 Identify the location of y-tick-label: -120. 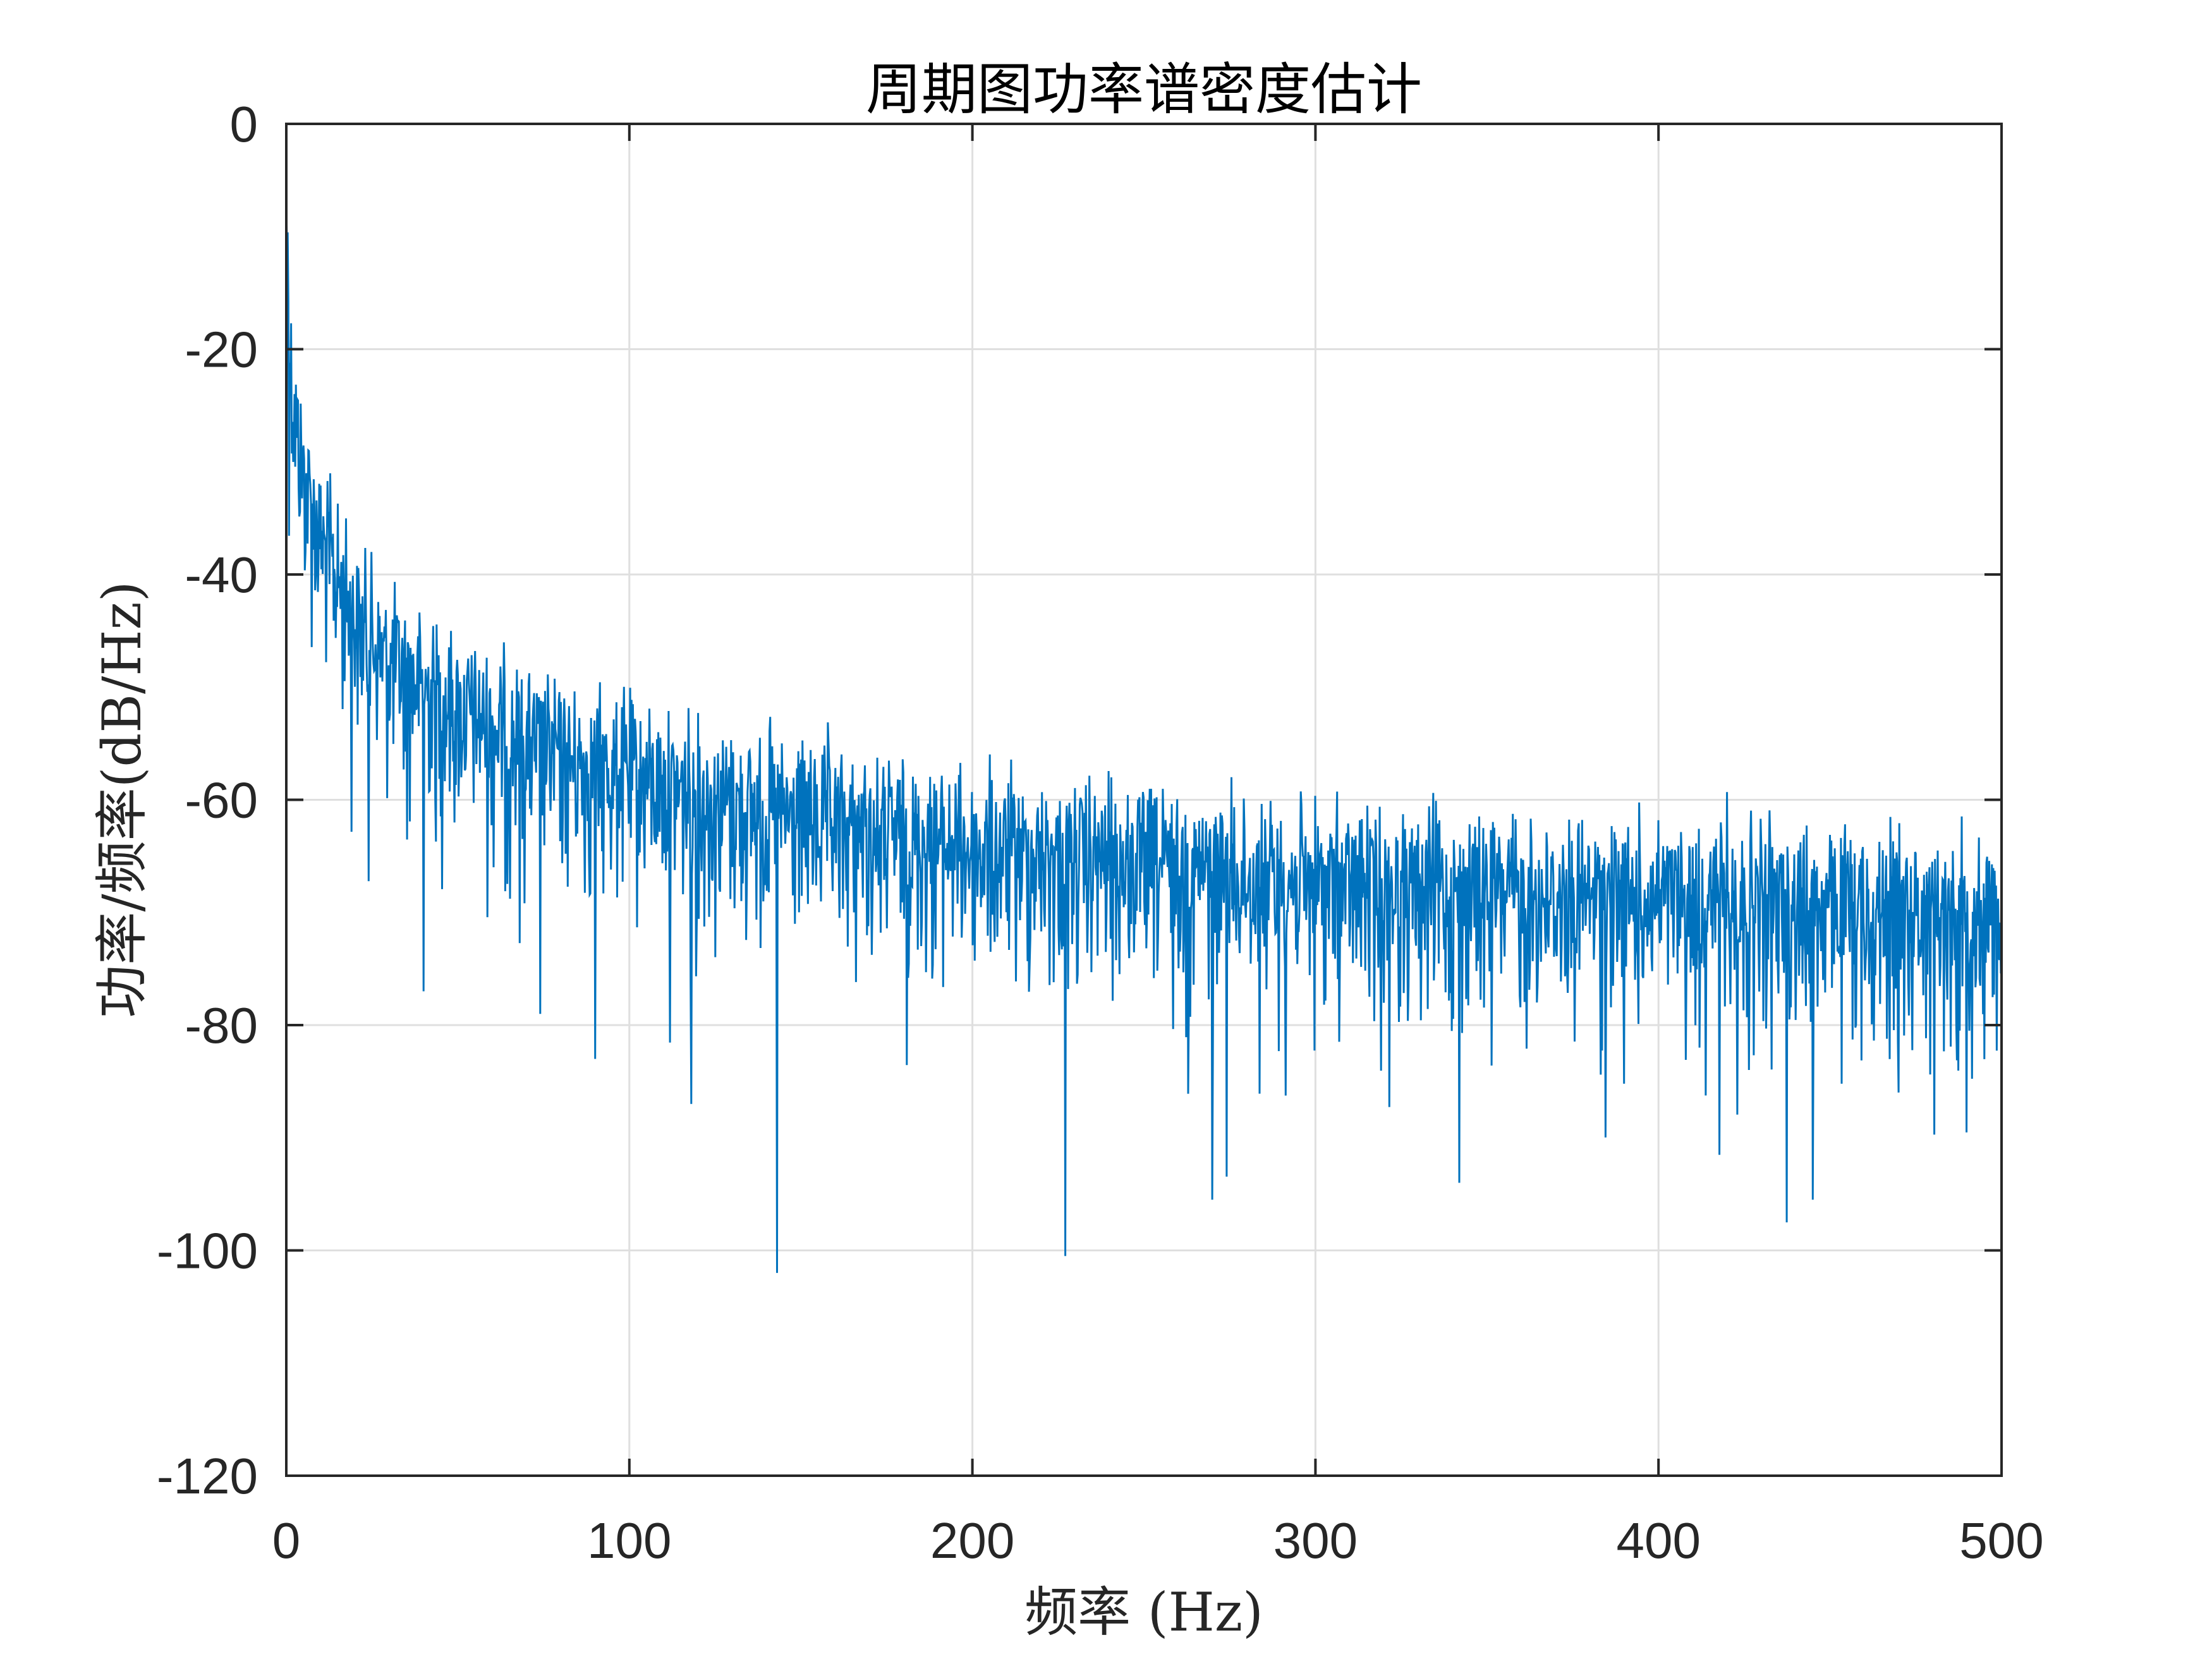
(207, 1476).